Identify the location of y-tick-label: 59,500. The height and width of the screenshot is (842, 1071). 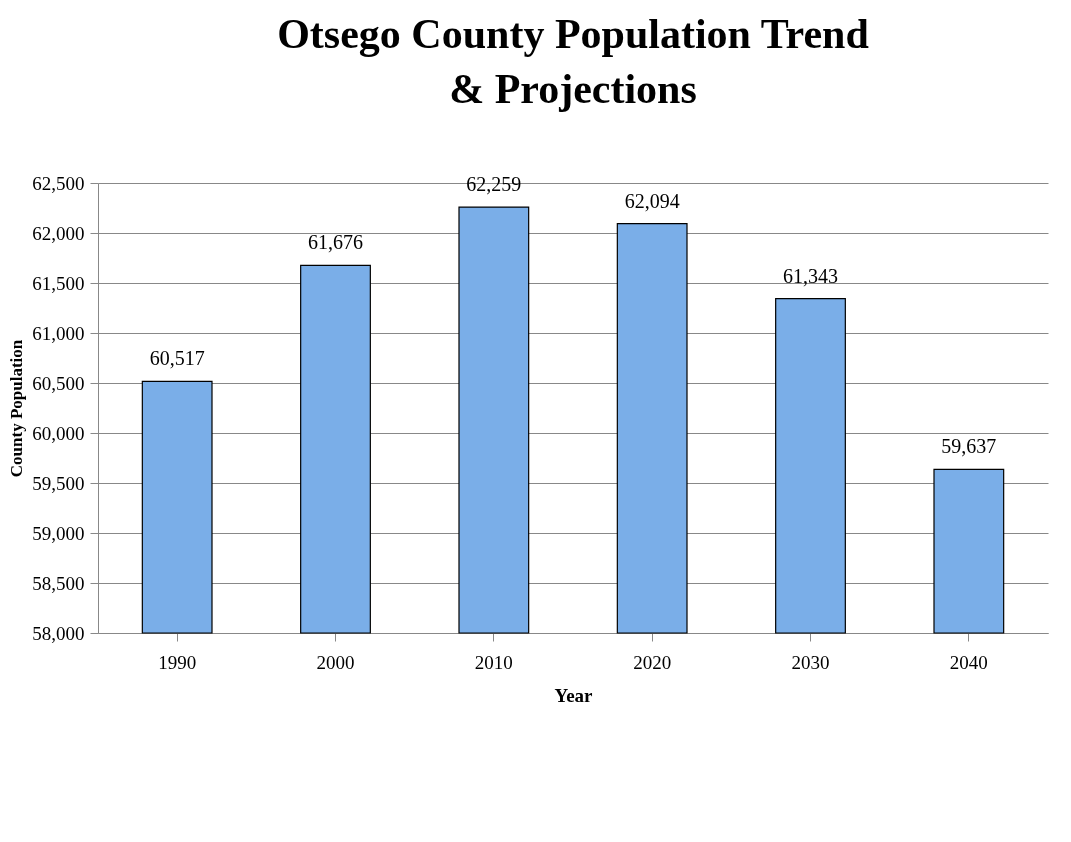
(58, 483).